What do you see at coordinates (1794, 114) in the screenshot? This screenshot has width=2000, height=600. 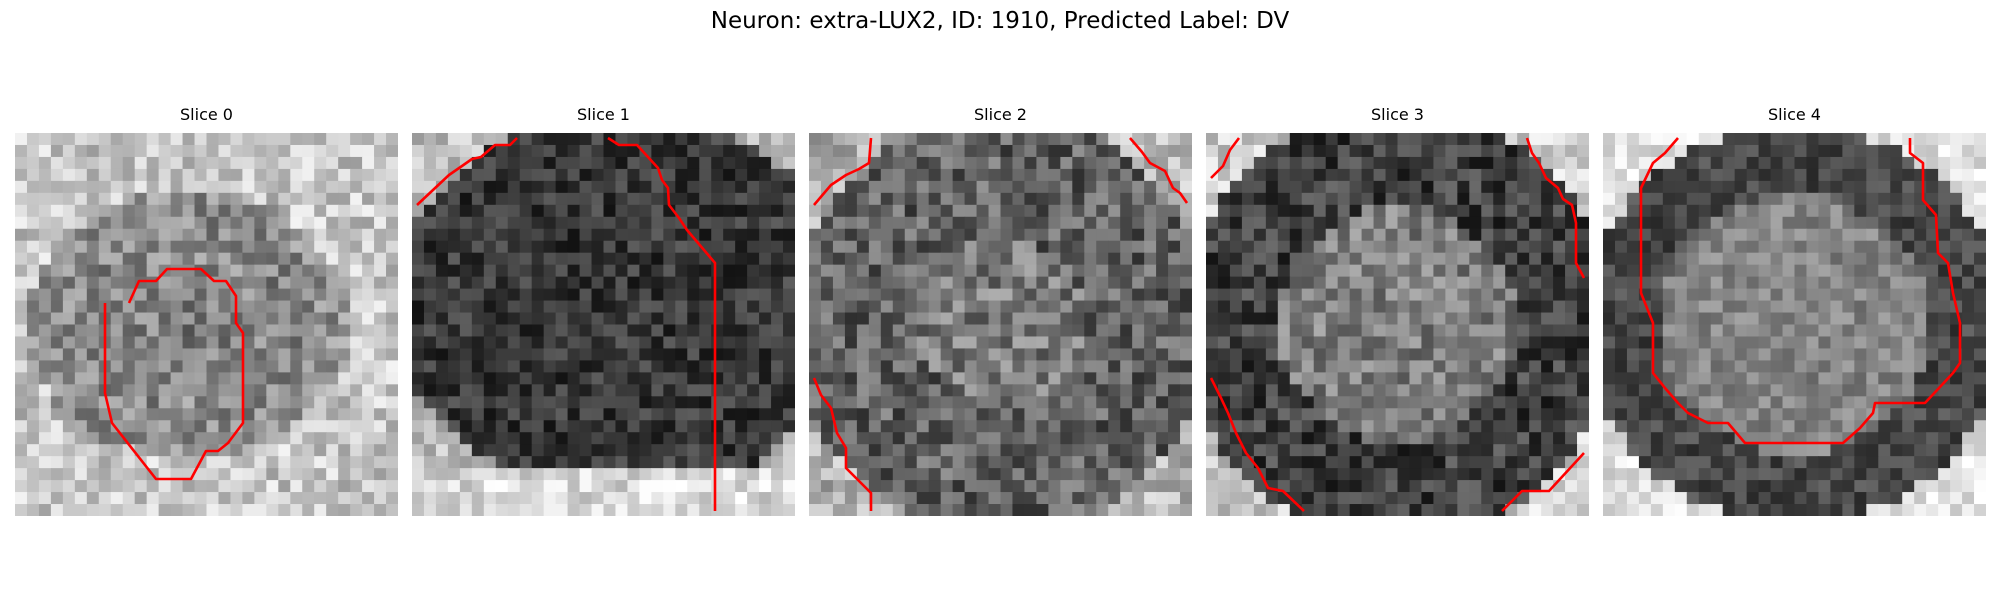 I see `slice-title: Slice 4` at bounding box center [1794, 114].